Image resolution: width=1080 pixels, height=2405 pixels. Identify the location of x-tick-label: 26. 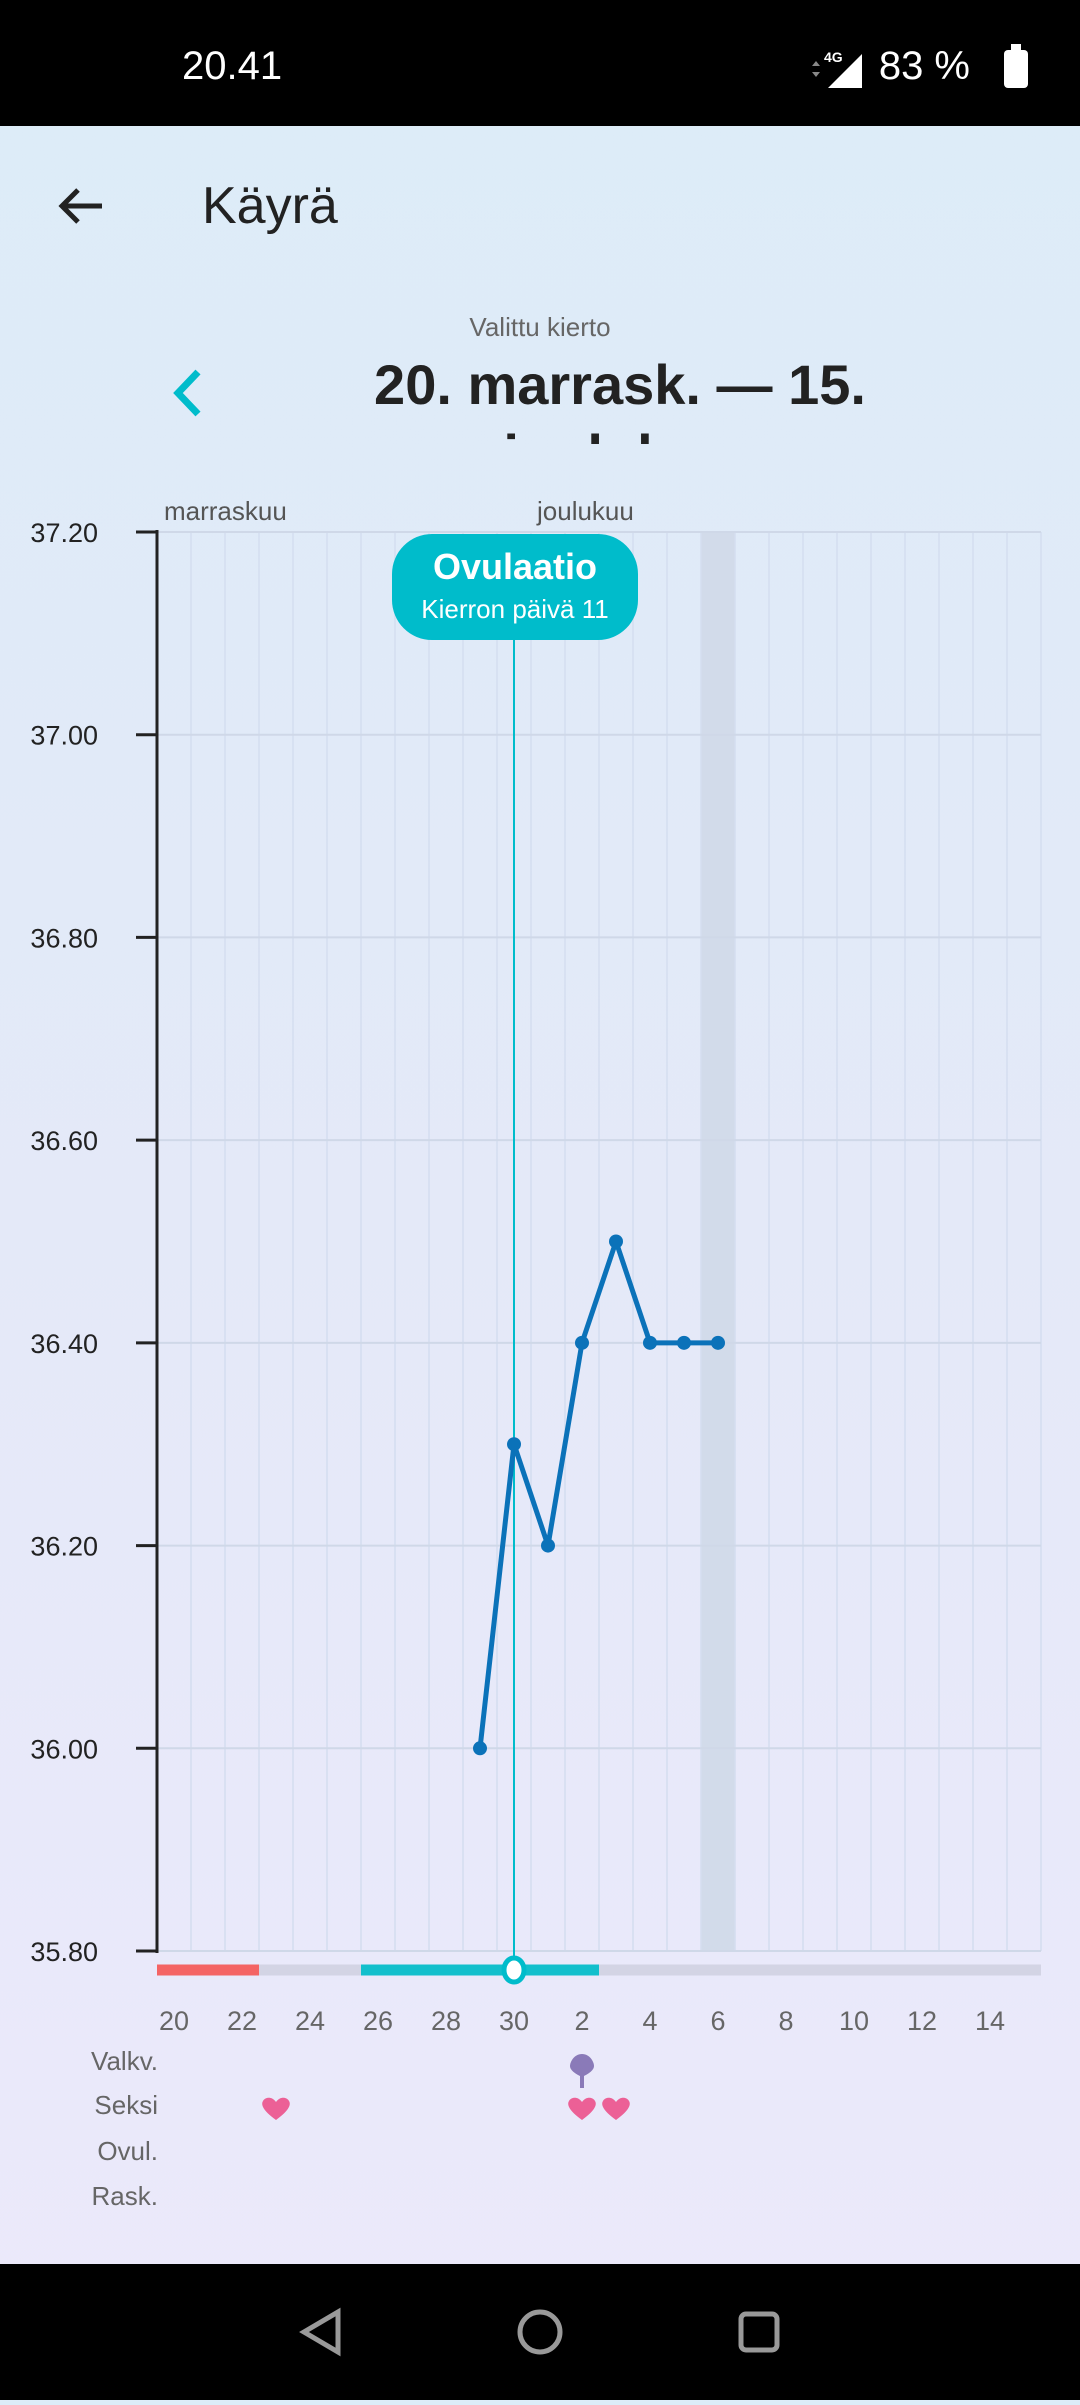
(378, 2021).